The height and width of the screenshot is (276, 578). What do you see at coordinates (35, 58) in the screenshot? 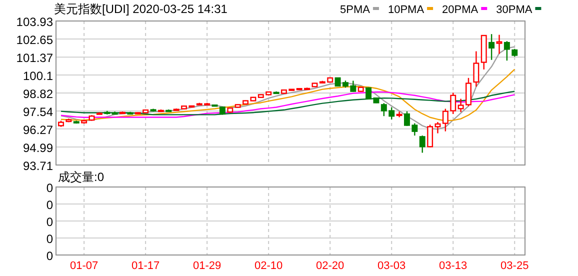
I see `y-tick-label: 101.37` at bounding box center [35, 58].